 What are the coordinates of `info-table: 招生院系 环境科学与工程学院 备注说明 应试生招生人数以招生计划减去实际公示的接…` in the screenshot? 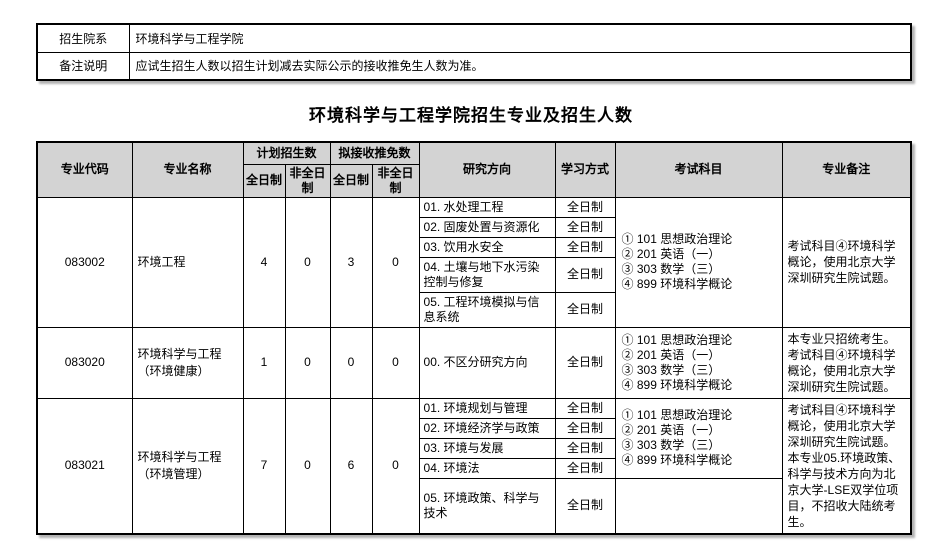 It's located at (474, 52).